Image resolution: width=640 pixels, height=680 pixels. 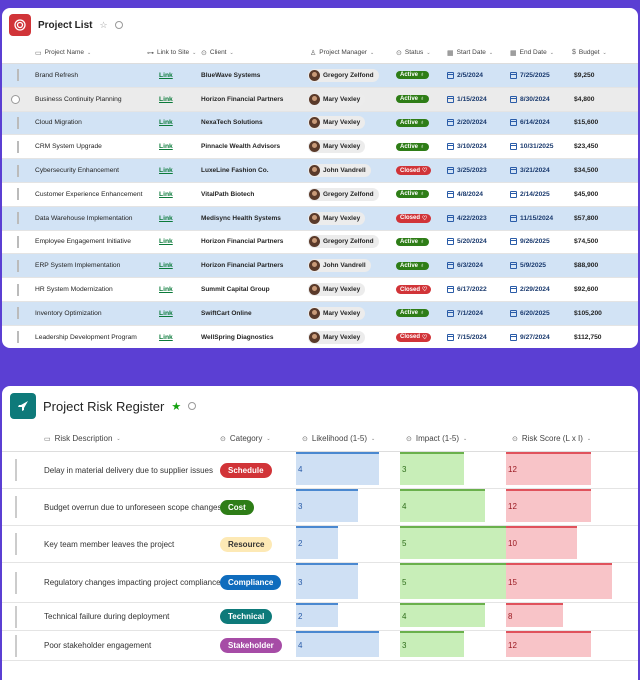 I want to click on risk-score-cell: 10, so click(x=565, y=544).